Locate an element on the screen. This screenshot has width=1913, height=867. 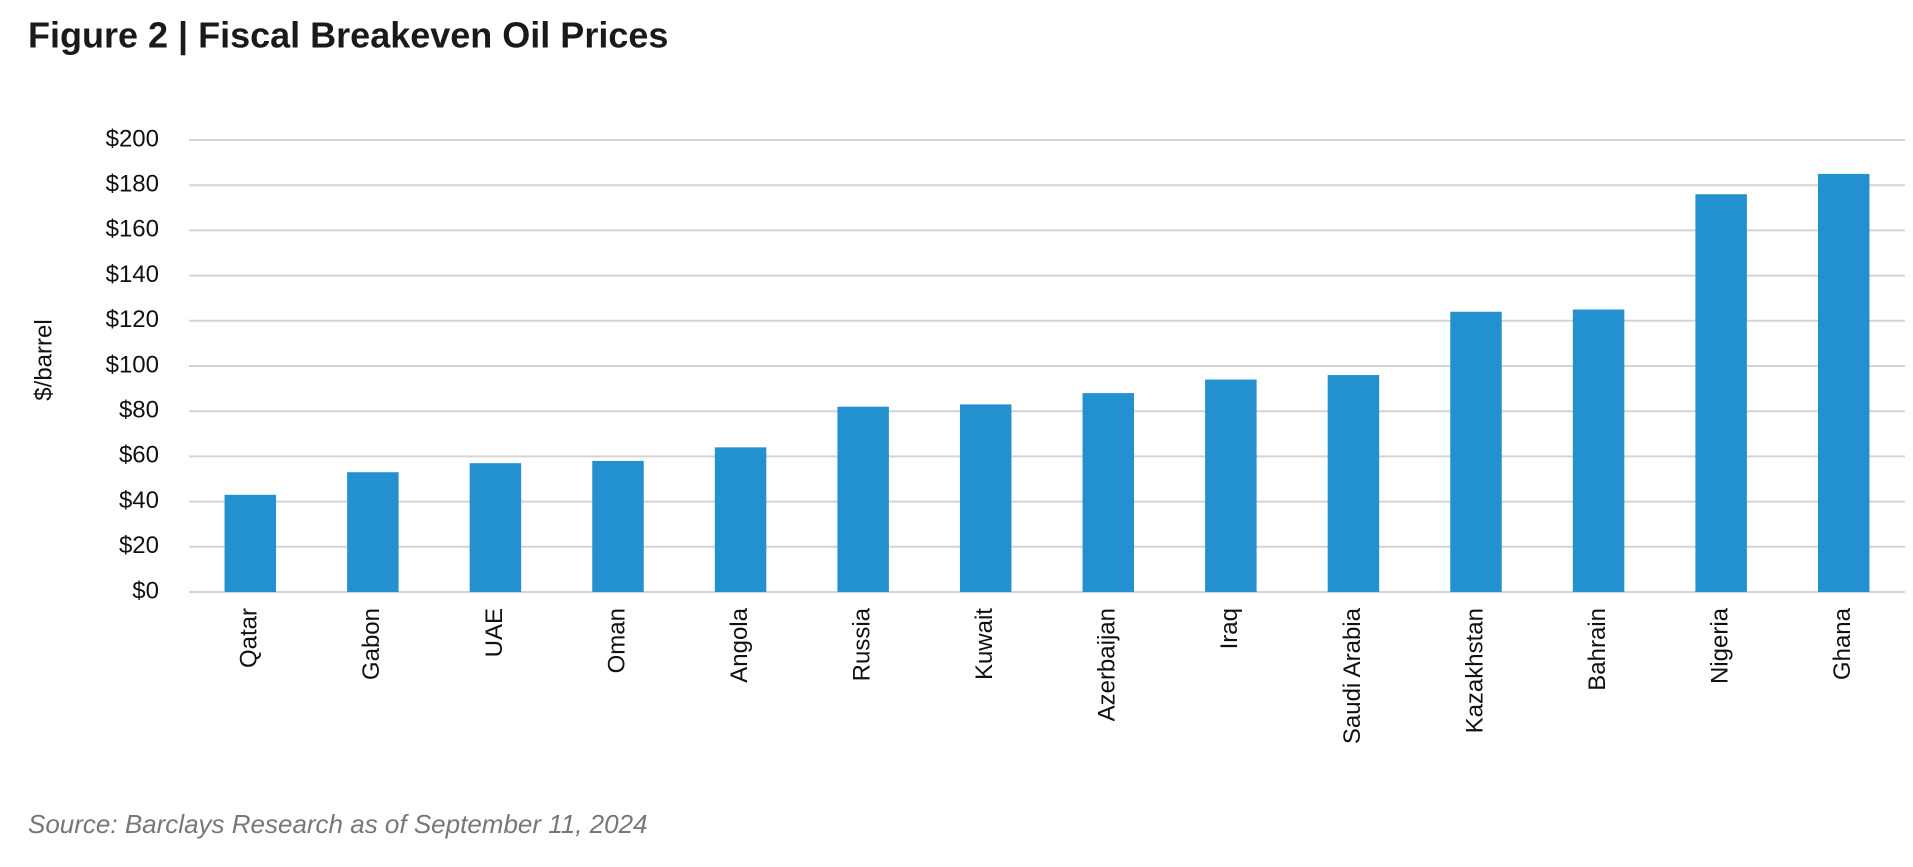
x-tick-label: Kazakhstan is located at coordinates (1474, 670).